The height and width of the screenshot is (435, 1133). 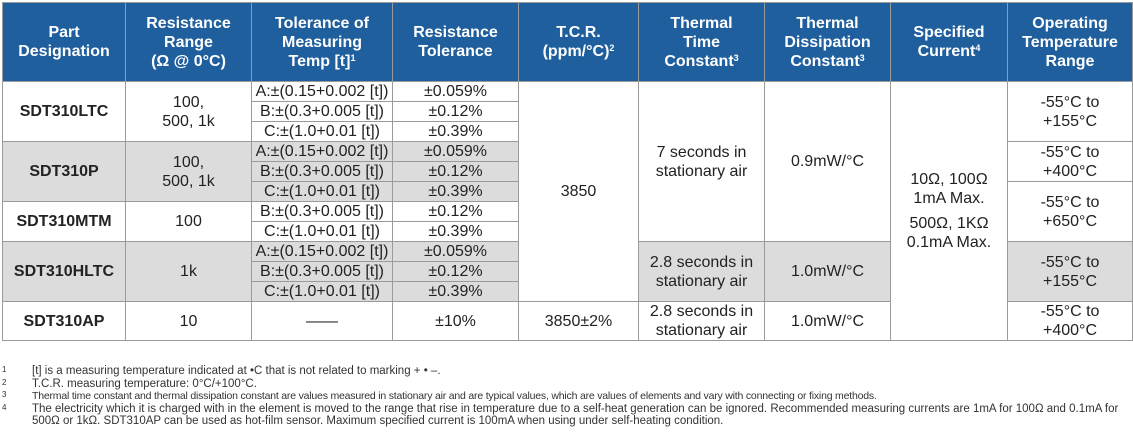 What do you see at coordinates (612, 48) in the screenshot?
I see `footnote-ref-2: 2` at bounding box center [612, 48].